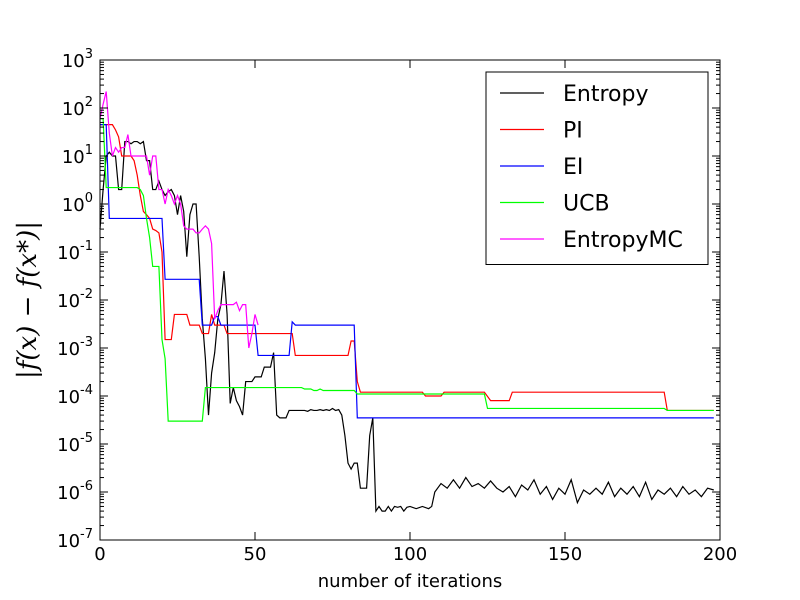  What do you see at coordinates (720, 554) in the screenshot?
I see `x-tick-label: 200` at bounding box center [720, 554].